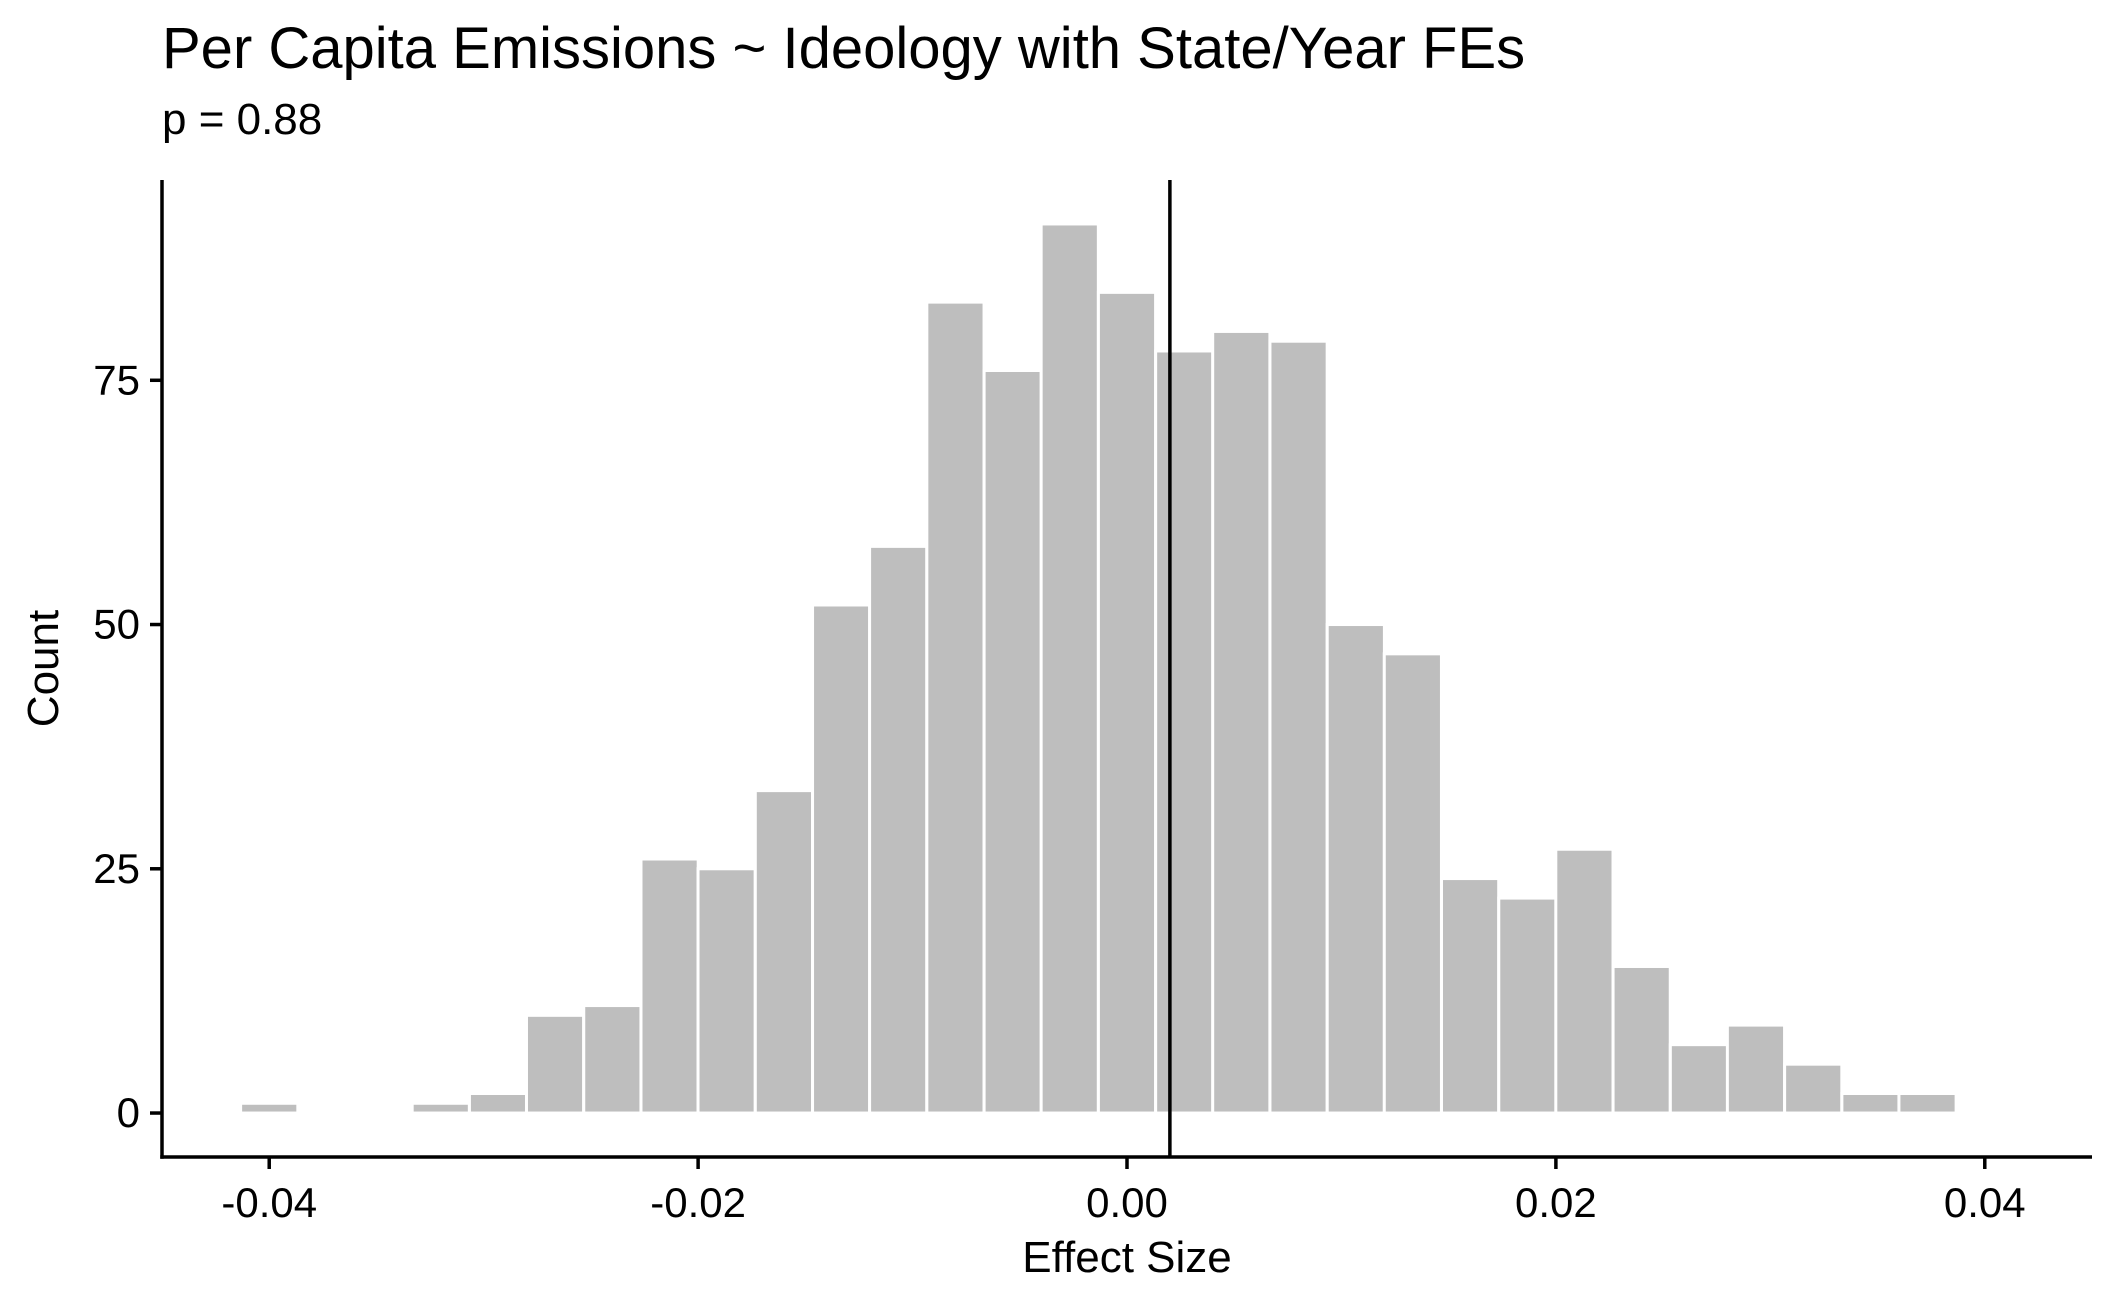 This screenshot has height=1309, width=2118. I want to click on y-tick-label: 75, so click(116, 379).